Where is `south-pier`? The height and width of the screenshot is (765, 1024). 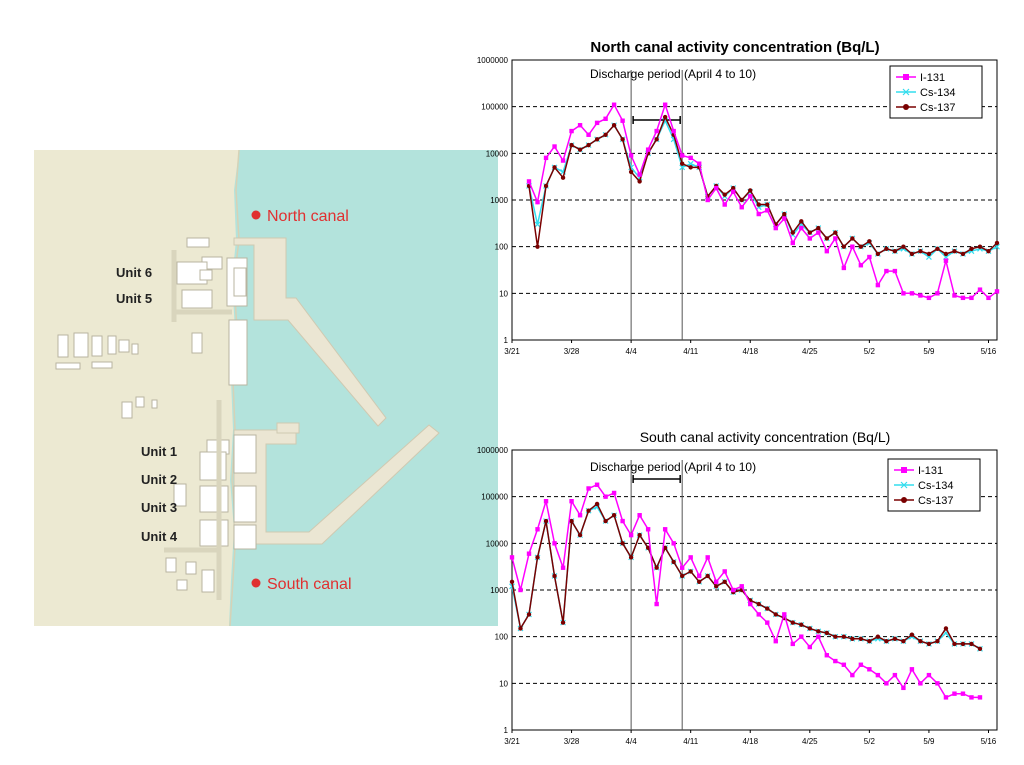 south-pier is located at coordinates (288, 428).